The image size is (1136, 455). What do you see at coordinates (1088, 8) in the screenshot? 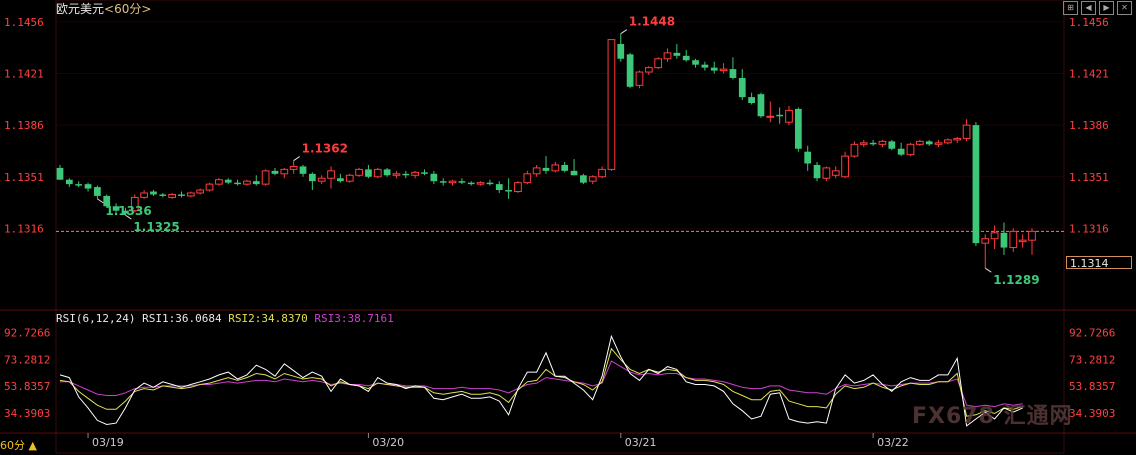
I see `prev-icon: ◀` at bounding box center [1088, 8].